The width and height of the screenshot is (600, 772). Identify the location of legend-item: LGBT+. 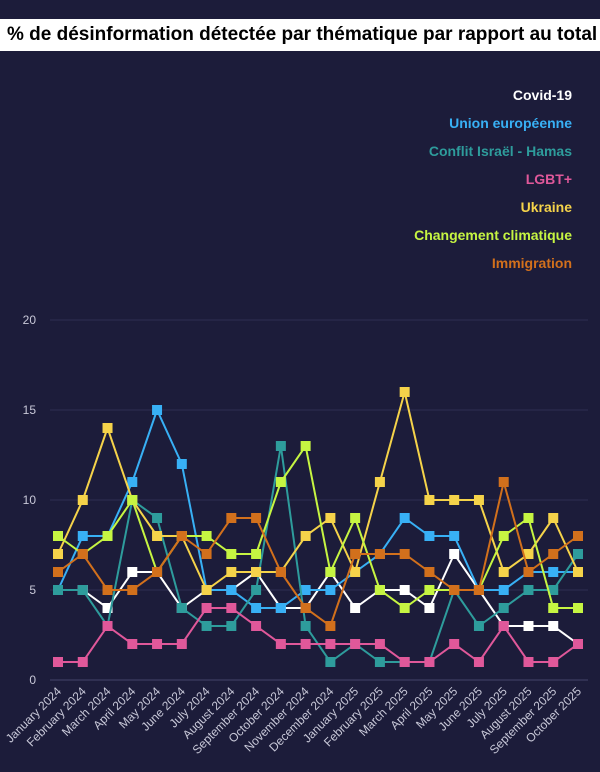
(548, 179).